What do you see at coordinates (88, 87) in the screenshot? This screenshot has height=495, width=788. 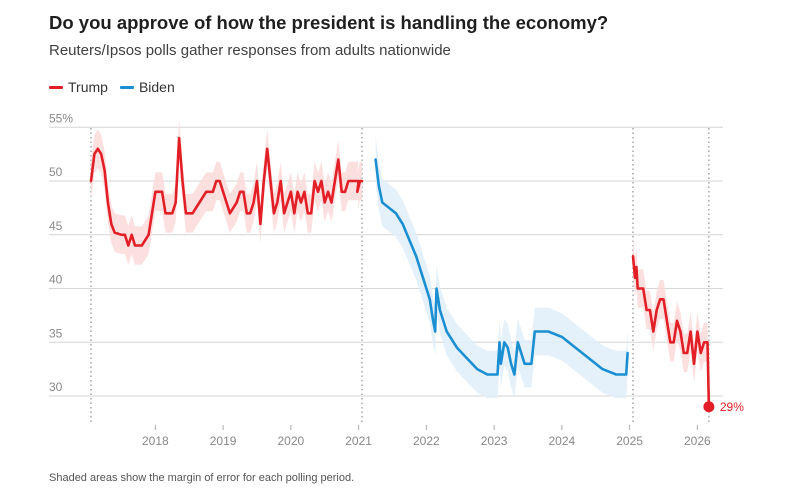 I see `legend-label-trump: Trump` at bounding box center [88, 87].